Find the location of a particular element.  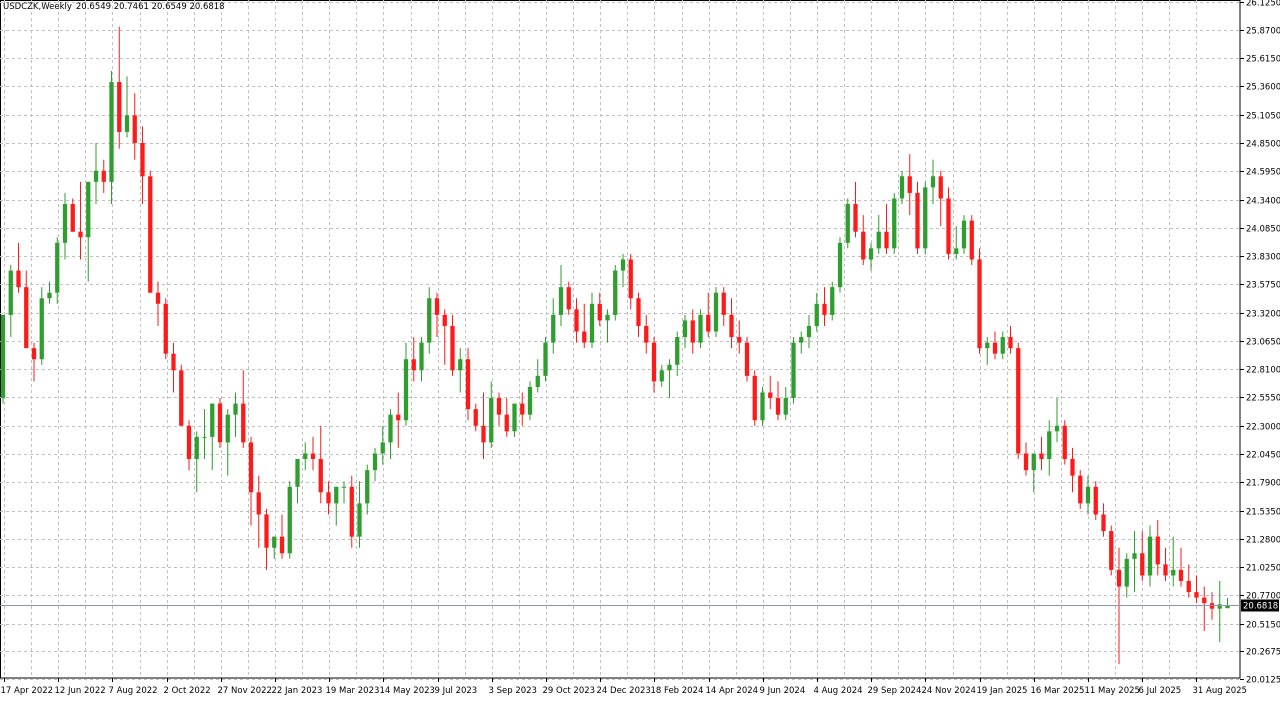

y-tick-label: 24.3400 is located at coordinates (1263, 202).